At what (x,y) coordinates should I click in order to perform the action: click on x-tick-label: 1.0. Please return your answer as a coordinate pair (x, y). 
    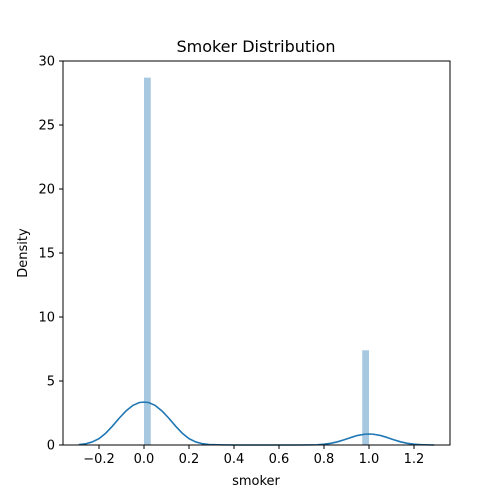
    Looking at the image, I should click on (369, 459).